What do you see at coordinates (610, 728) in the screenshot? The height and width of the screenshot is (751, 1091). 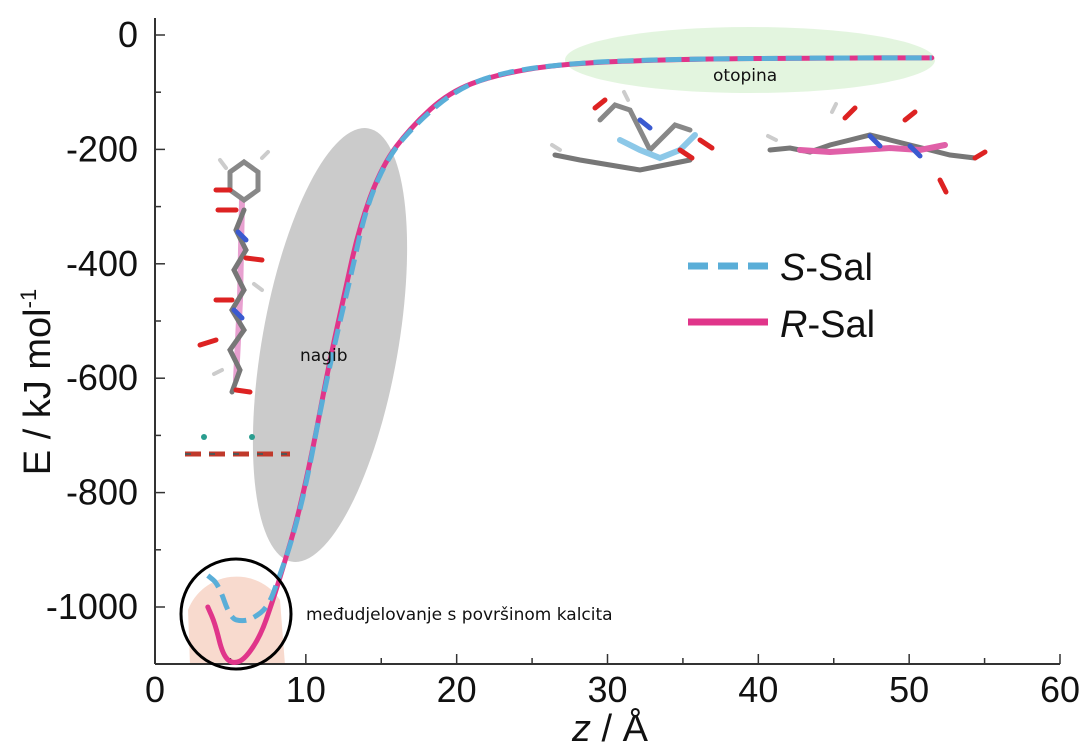 I see `x-axis-label: z / Å` at bounding box center [610, 728].